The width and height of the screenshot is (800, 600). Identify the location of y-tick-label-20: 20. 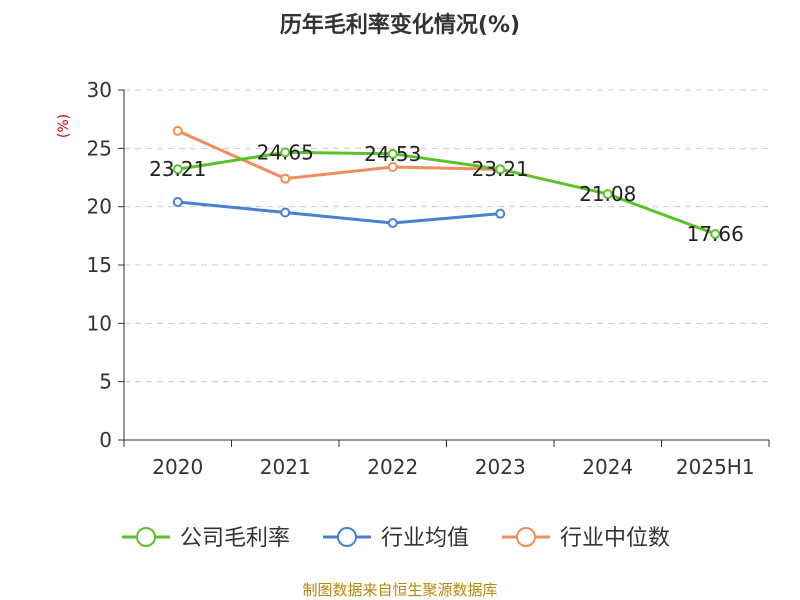
(99, 207).